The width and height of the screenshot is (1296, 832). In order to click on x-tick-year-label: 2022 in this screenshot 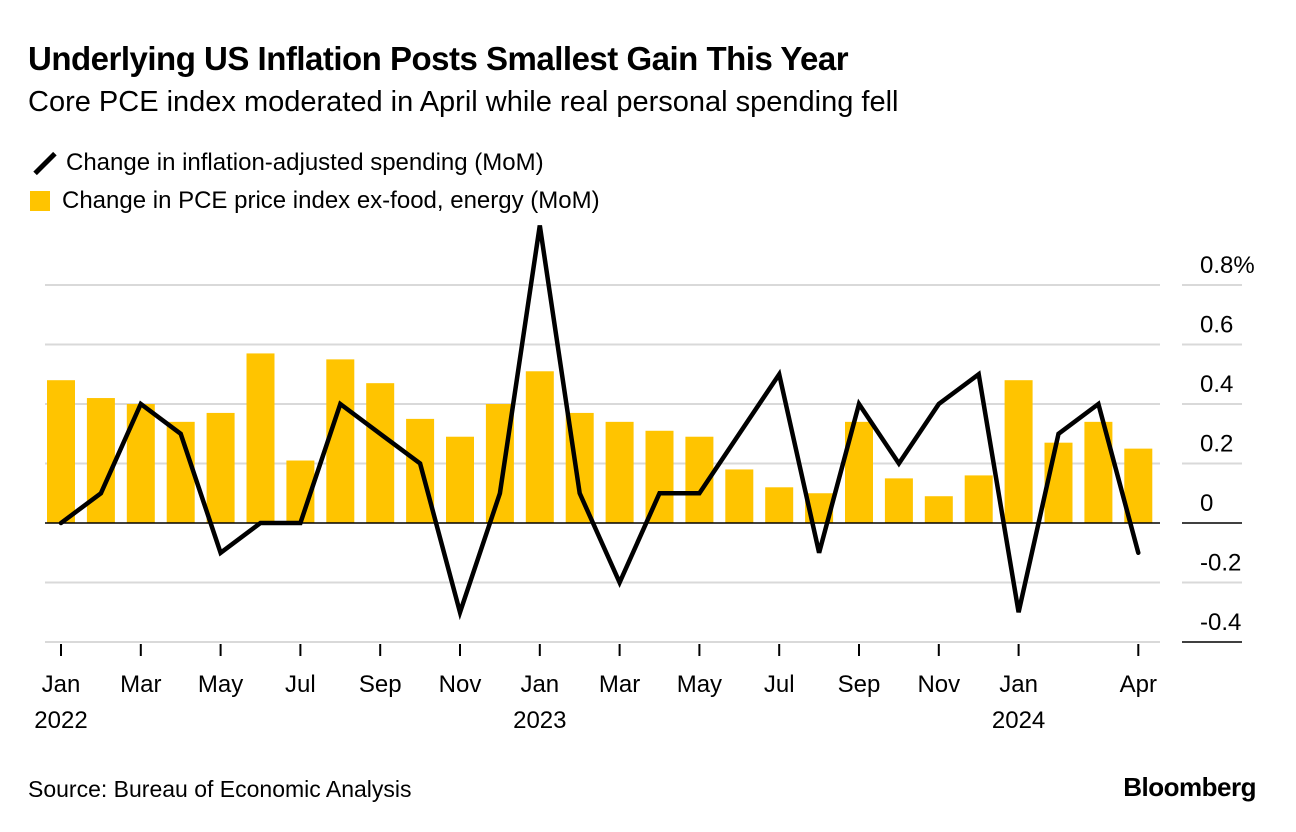, I will do `click(60, 720)`.